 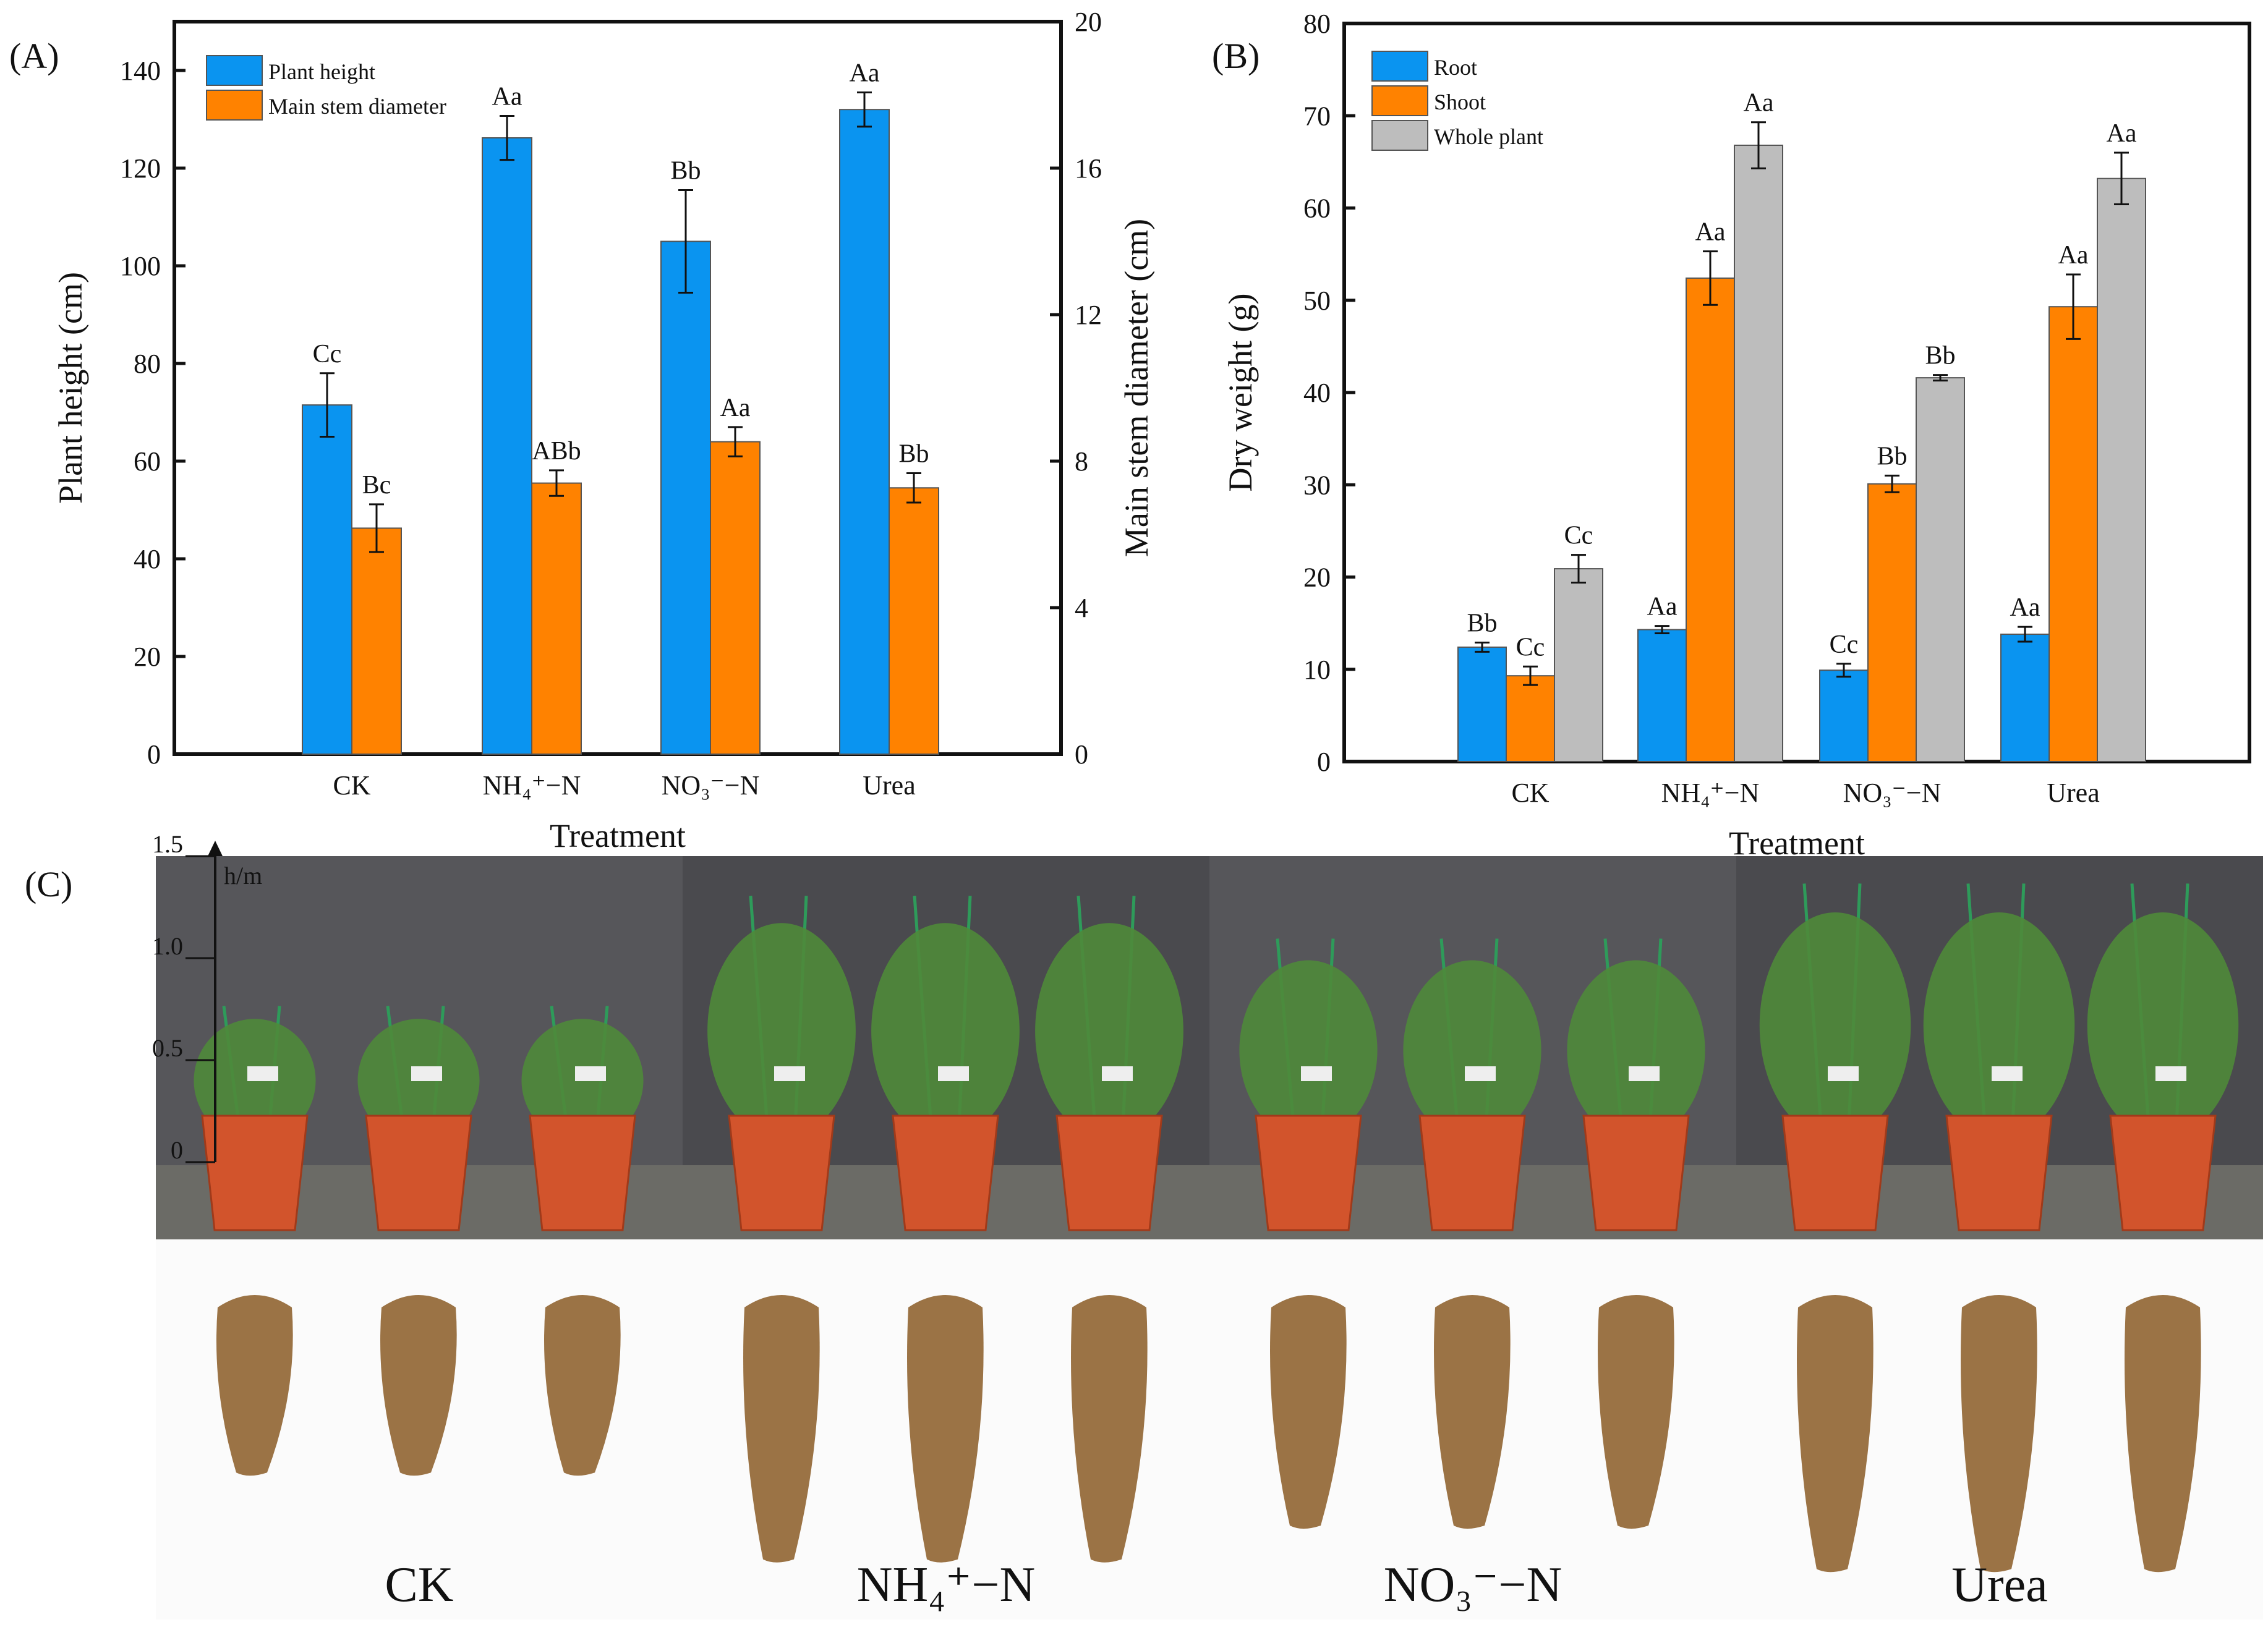 What do you see at coordinates (1317, 393) in the screenshot?
I see `y-tick-label: 40` at bounding box center [1317, 393].